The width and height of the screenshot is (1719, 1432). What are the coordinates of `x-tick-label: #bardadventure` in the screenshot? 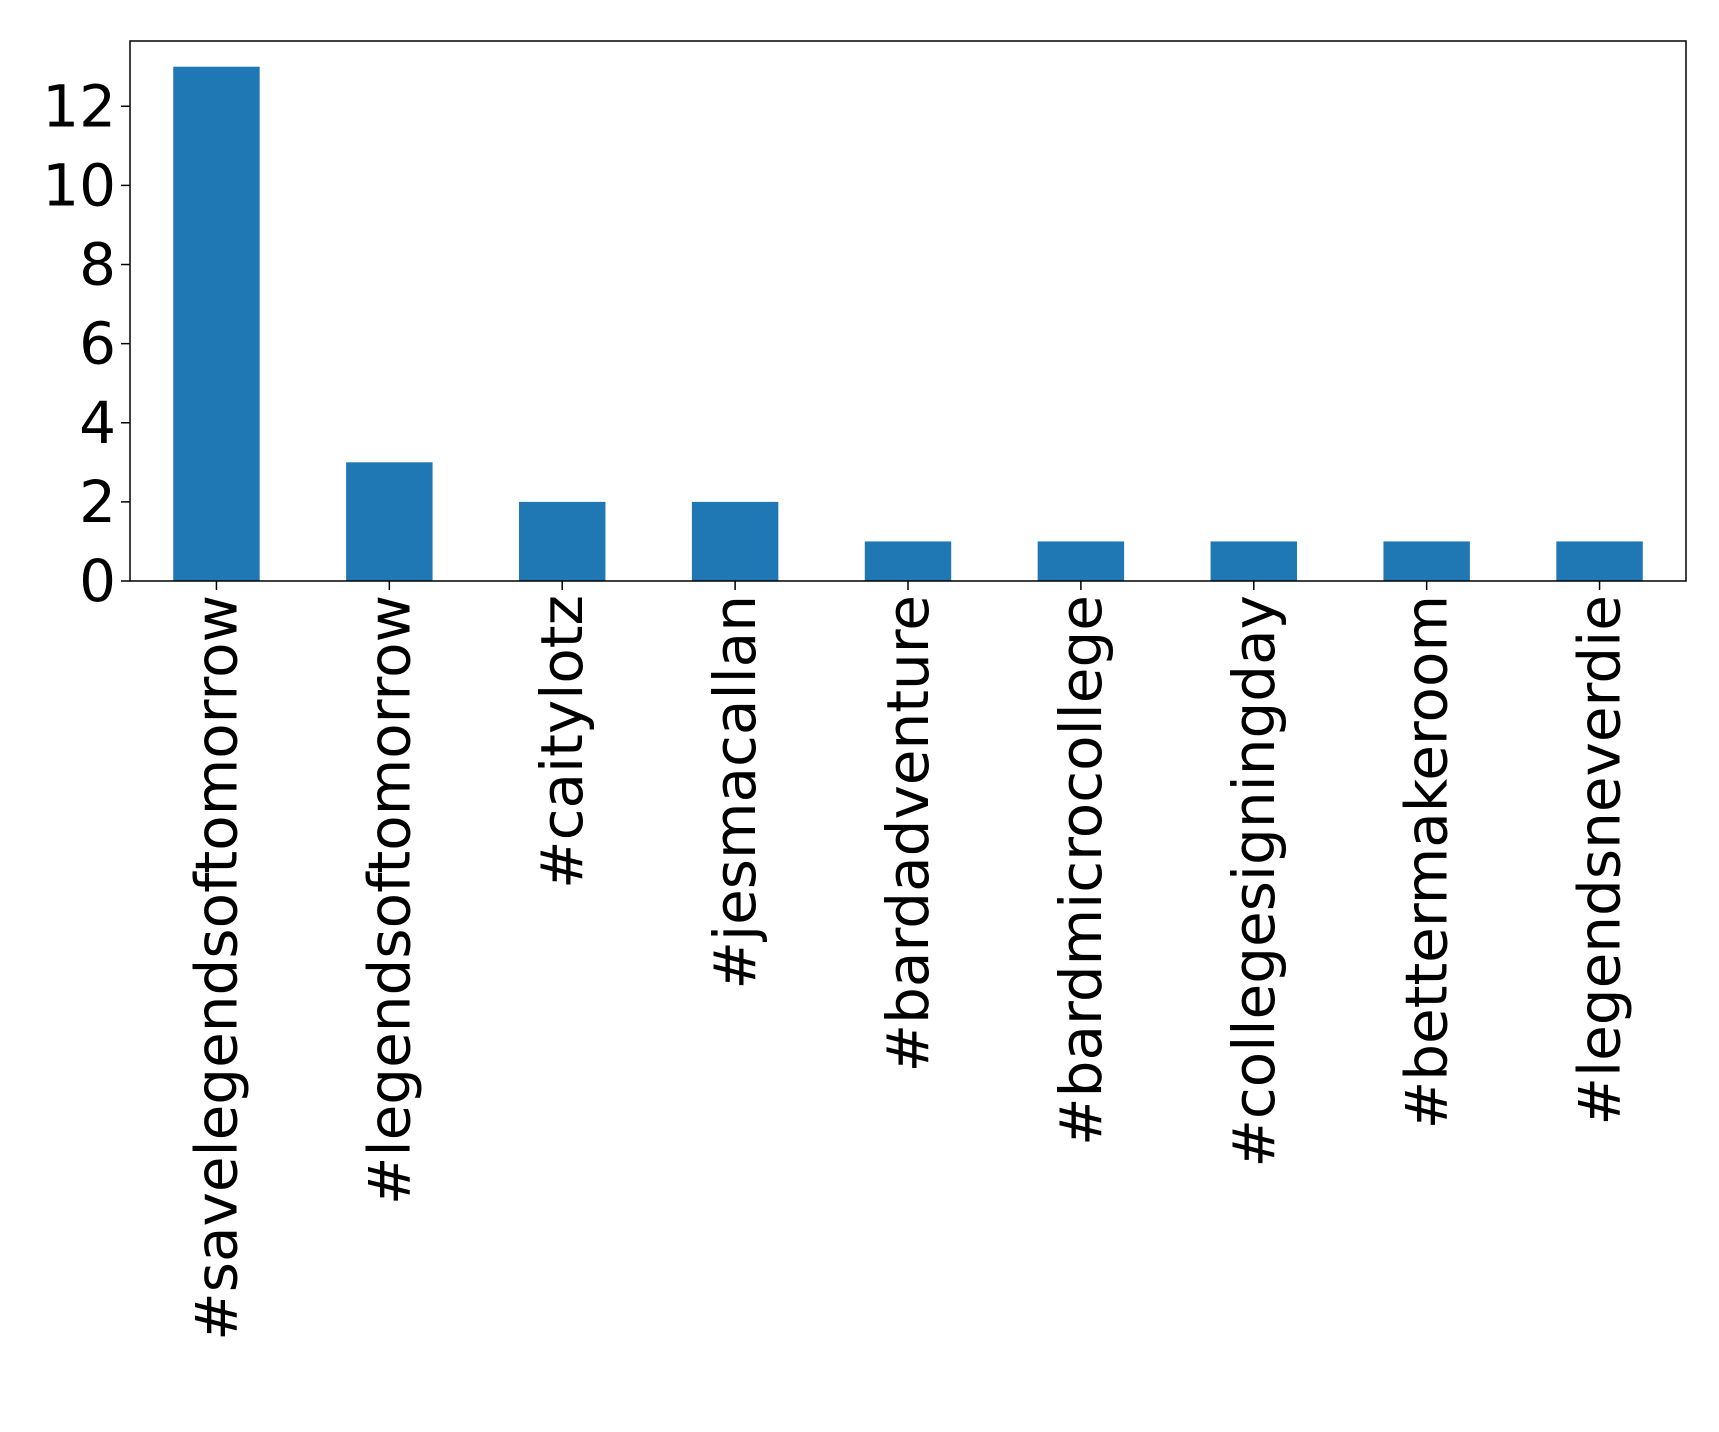 It's located at (908, 833).